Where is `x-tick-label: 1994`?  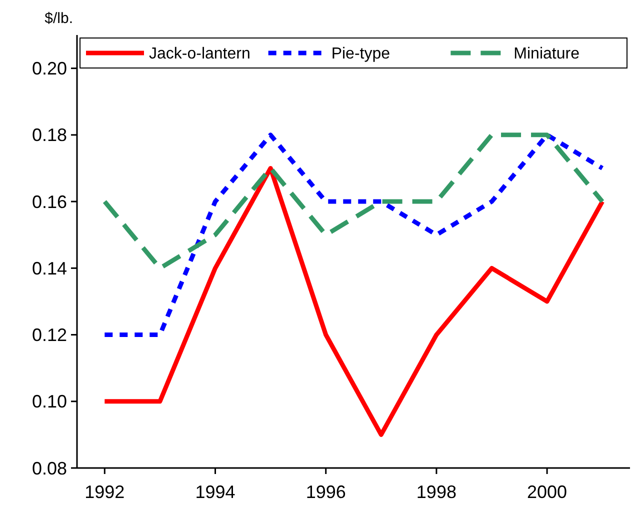 x-tick-label: 1994 is located at coordinates (215, 492).